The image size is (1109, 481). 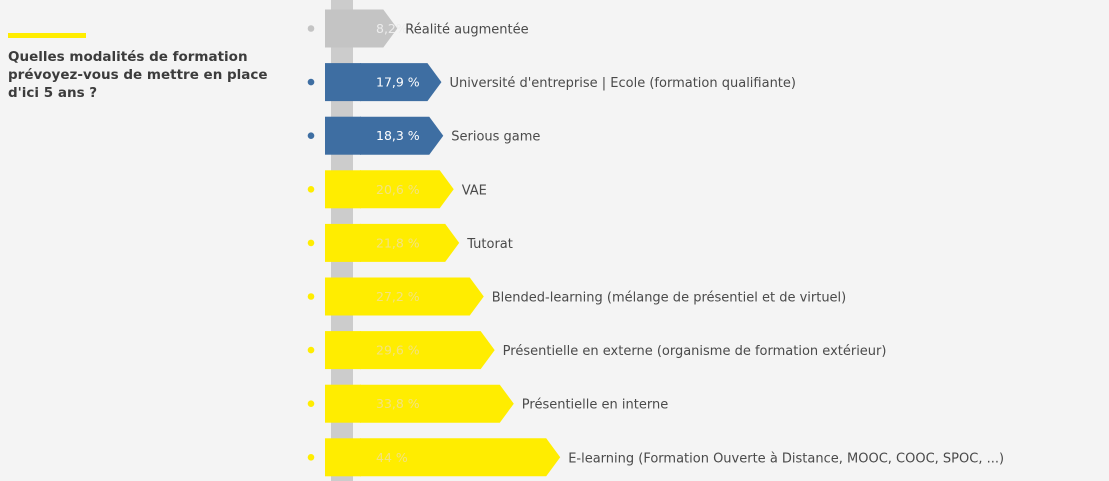 I want to click on bar-value-label: 17,9 %, so click(x=398, y=82).